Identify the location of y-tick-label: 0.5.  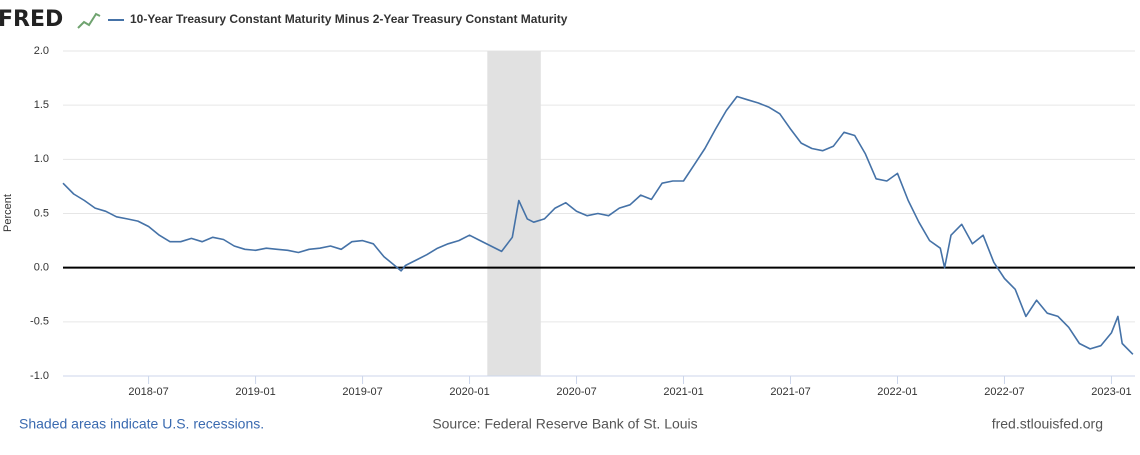
(41, 213).